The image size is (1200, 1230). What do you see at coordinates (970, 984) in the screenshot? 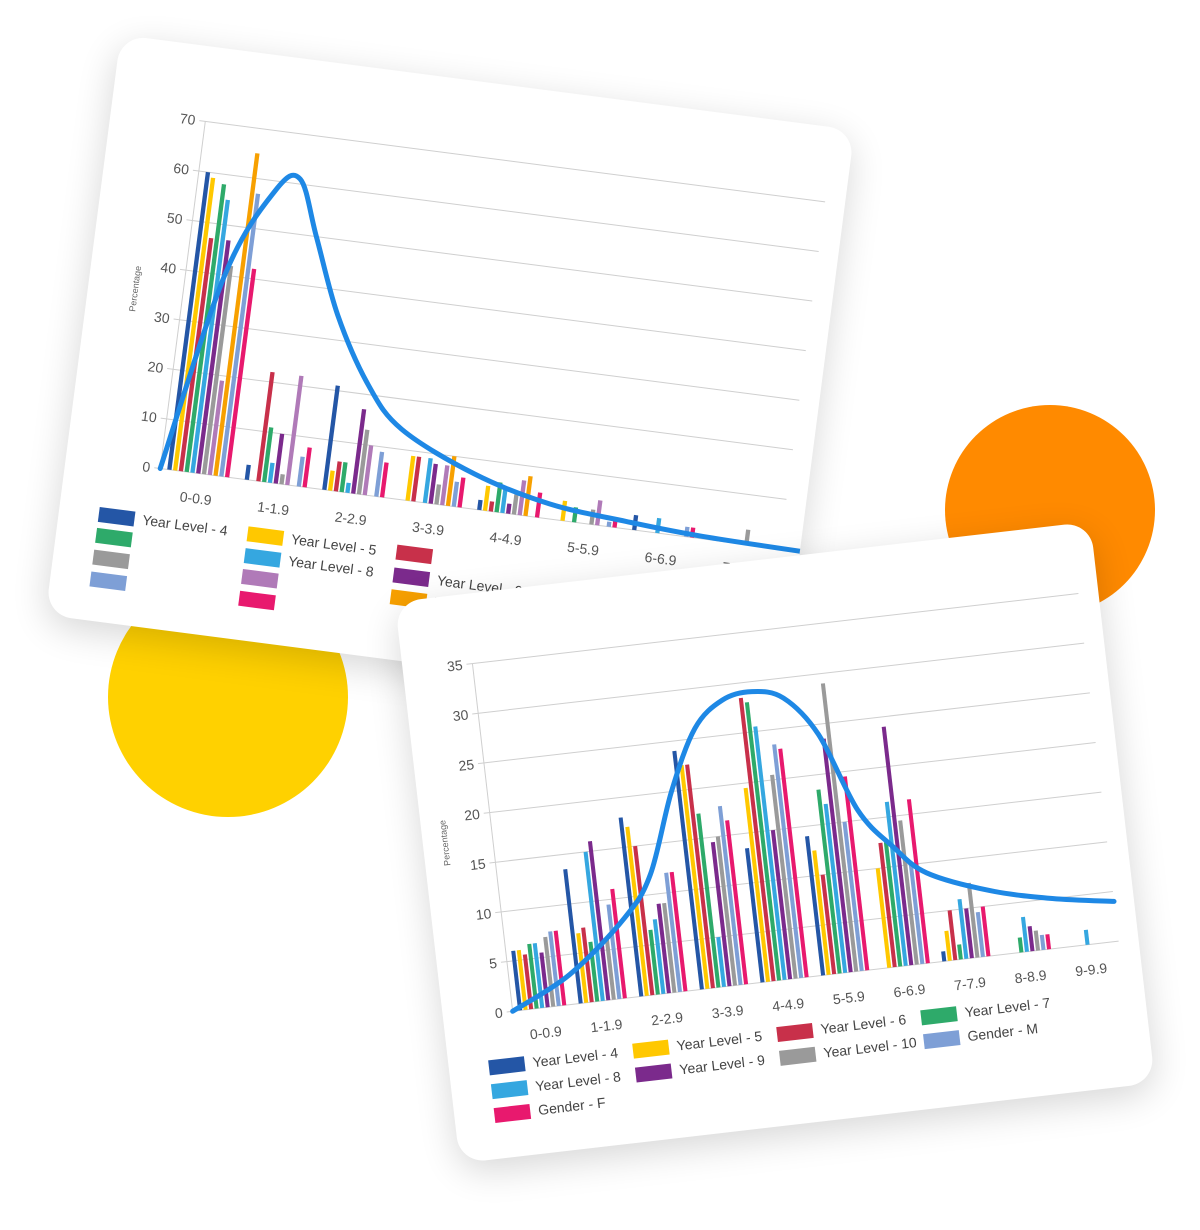
I see `x-tick-label: 7-7.9` at bounding box center [970, 984].